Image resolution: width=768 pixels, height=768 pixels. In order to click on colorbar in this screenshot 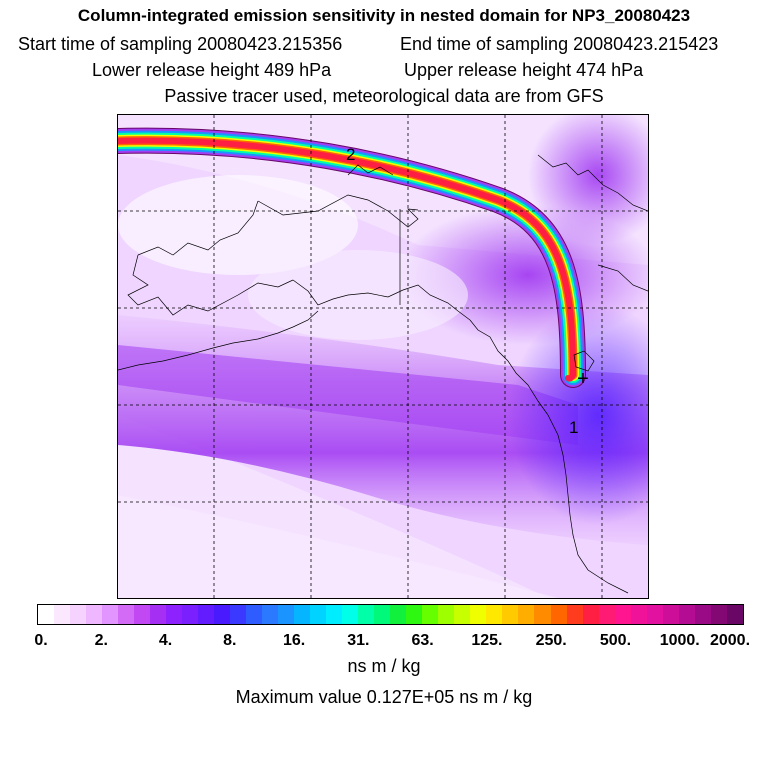, I will do `click(390, 614)`.